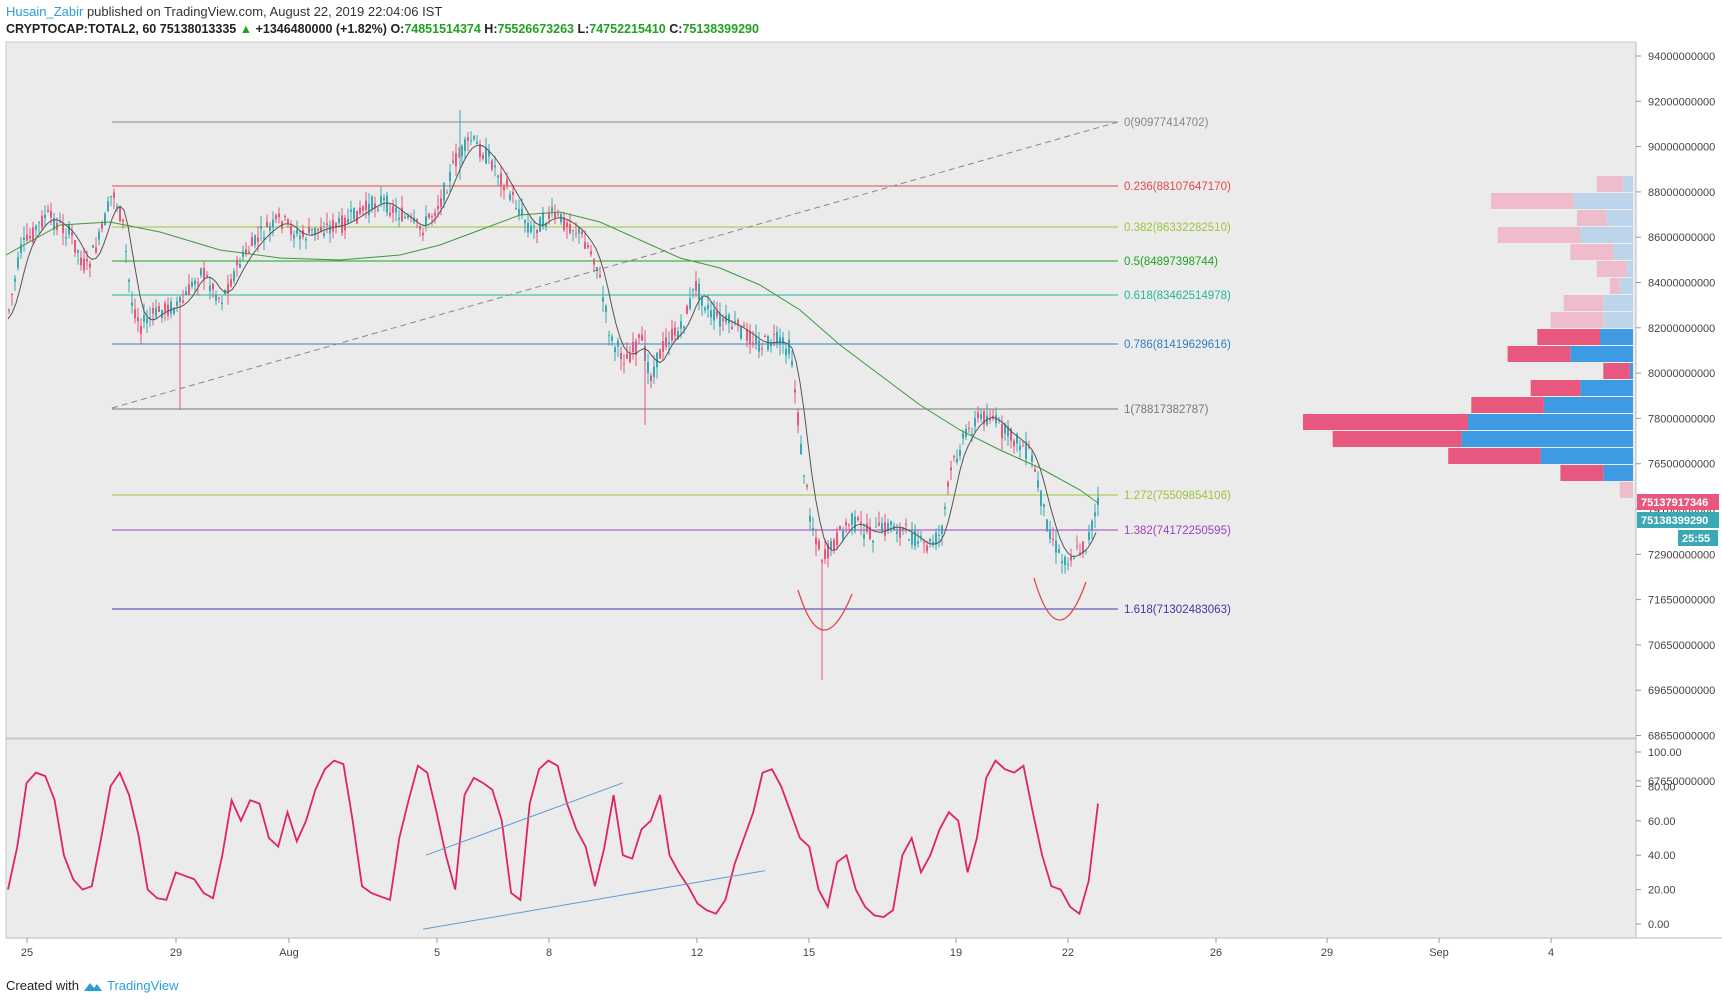 The image size is (1722, 1002). What do you see at coordinates (1662, 891) in the screenshot?
I see `osc-tick-label: 20.00` at bounding box center [1662, 891].